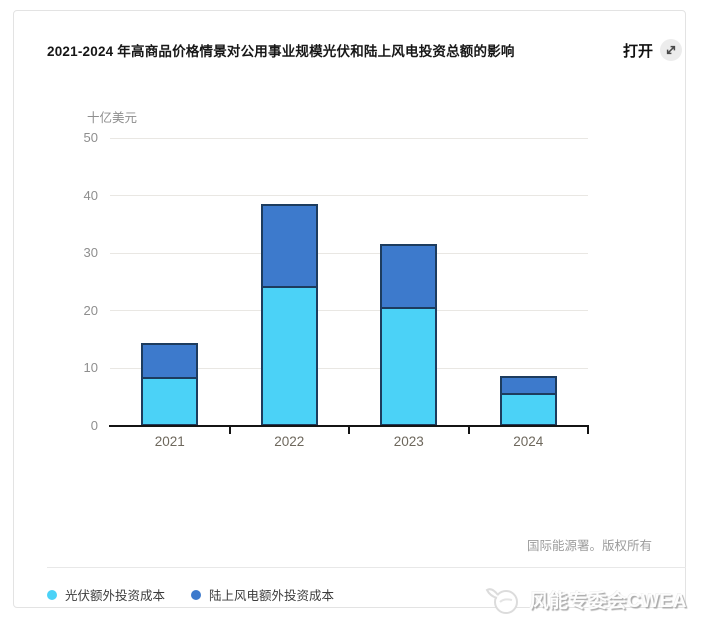 The width and height of the screenshot is (703, 628). Describe the element at coordinates (112, 118) in the screenshot. I see `y-axis-unit-label: 十亿美元` at that location.